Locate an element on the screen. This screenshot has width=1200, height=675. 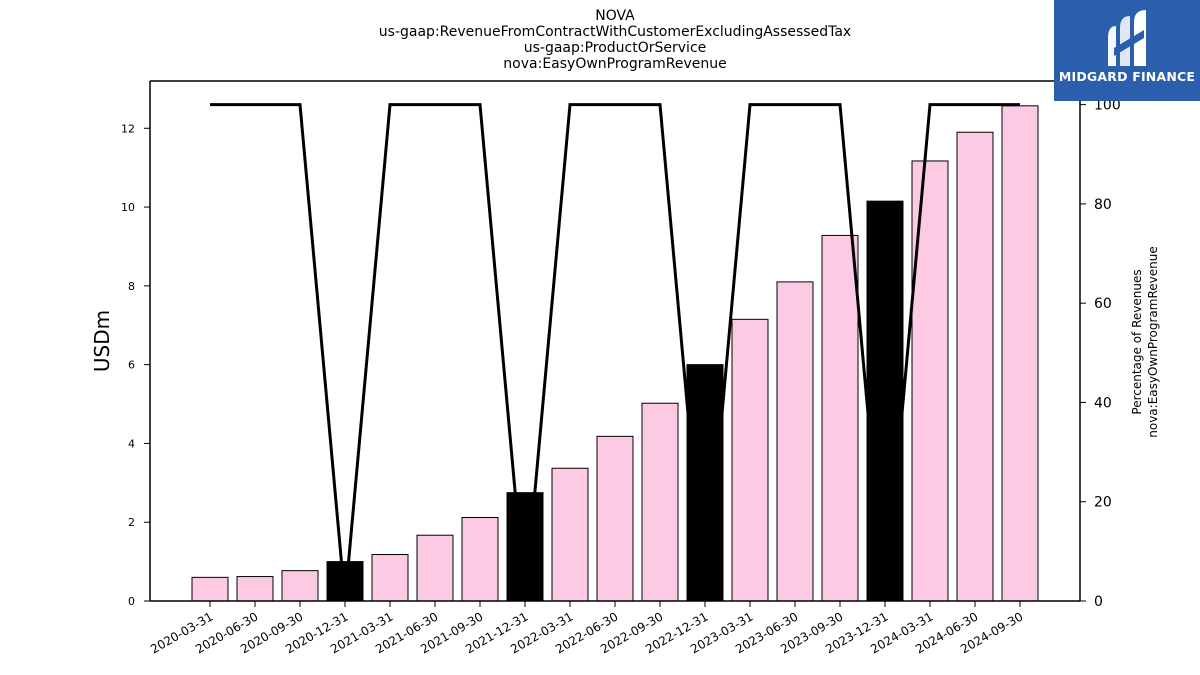
y-tick-label-2: 2 is located at coordinates (131, 522).